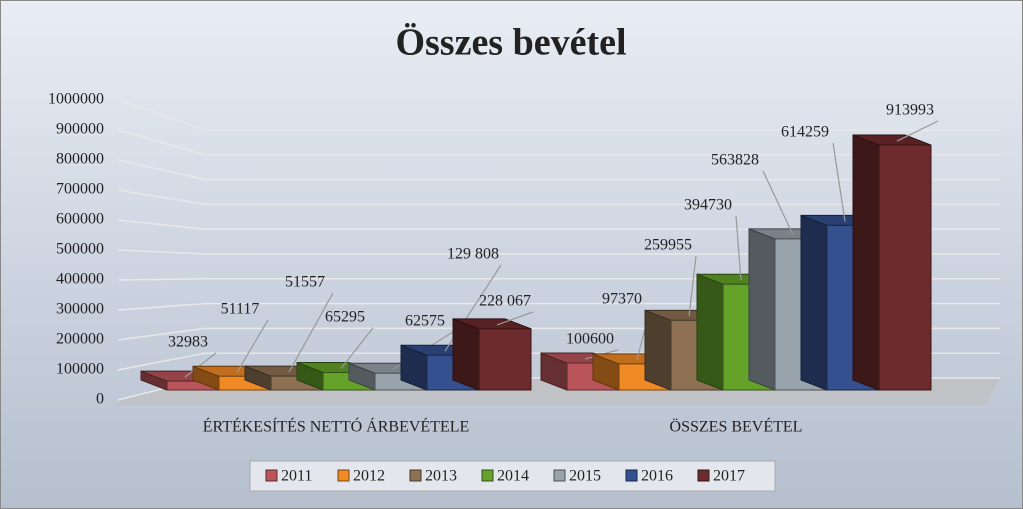  I want to click on data-label: 65295, so click(345, 317).